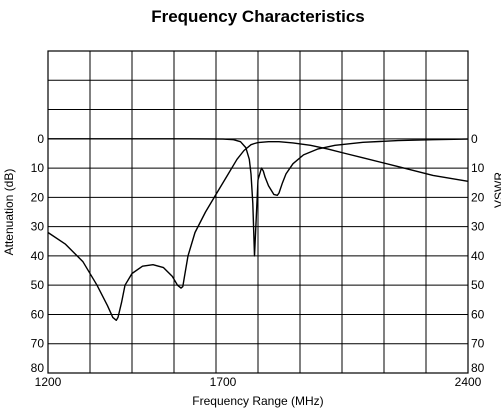  Describe the element at coordinates (468, 382) in the screenshot. I see `x-tick-label: 2400` at that location.